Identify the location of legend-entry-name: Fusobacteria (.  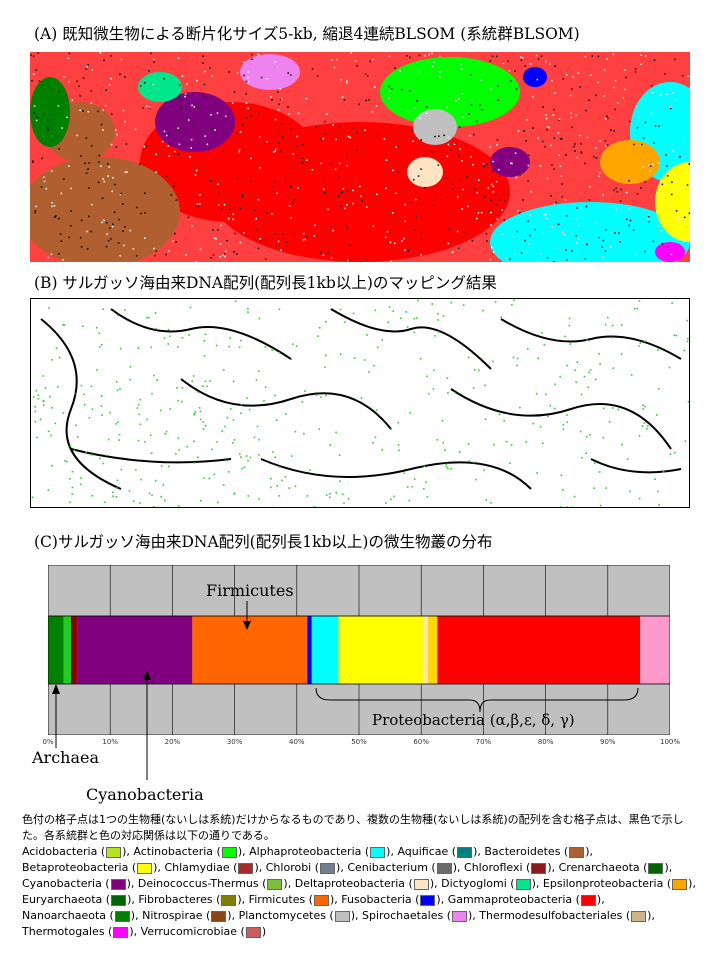
(380, 899).